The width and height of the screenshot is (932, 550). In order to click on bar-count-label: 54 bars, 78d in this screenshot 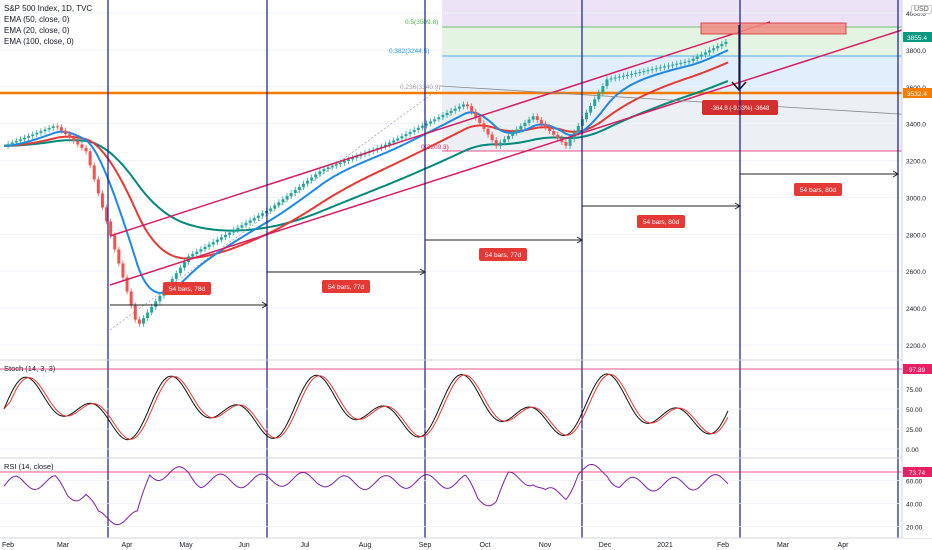, I will do `click(187, 289)`.